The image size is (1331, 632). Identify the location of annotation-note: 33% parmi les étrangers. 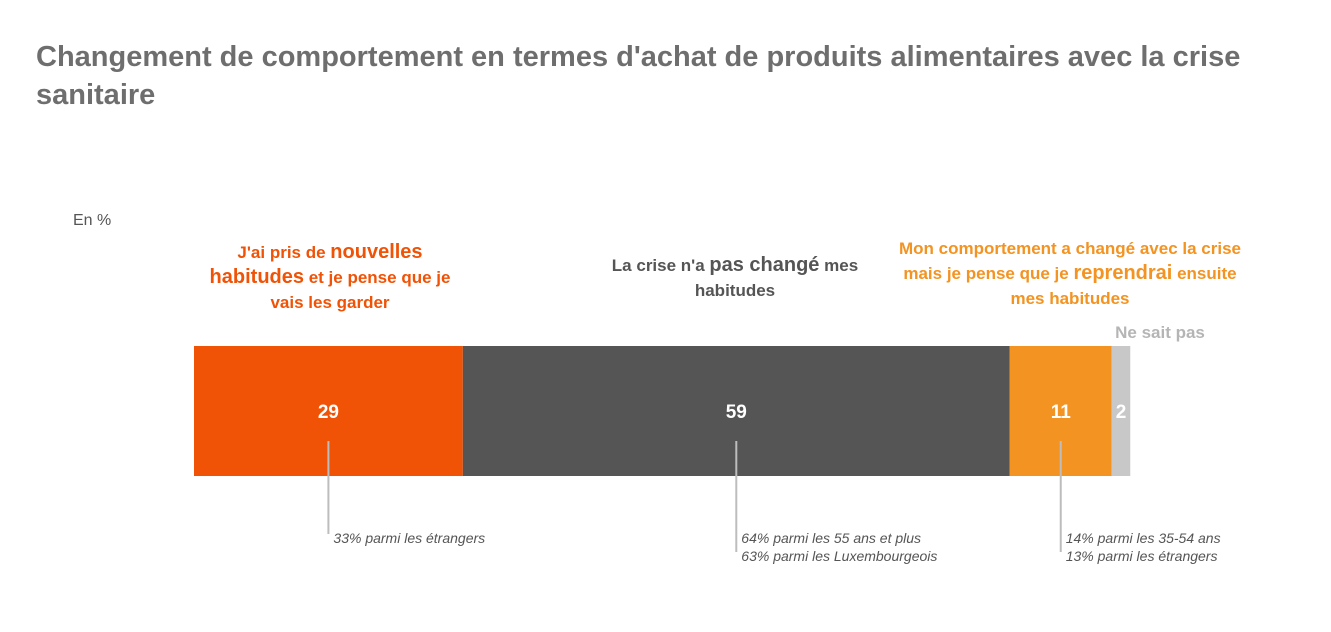
(409, 538).